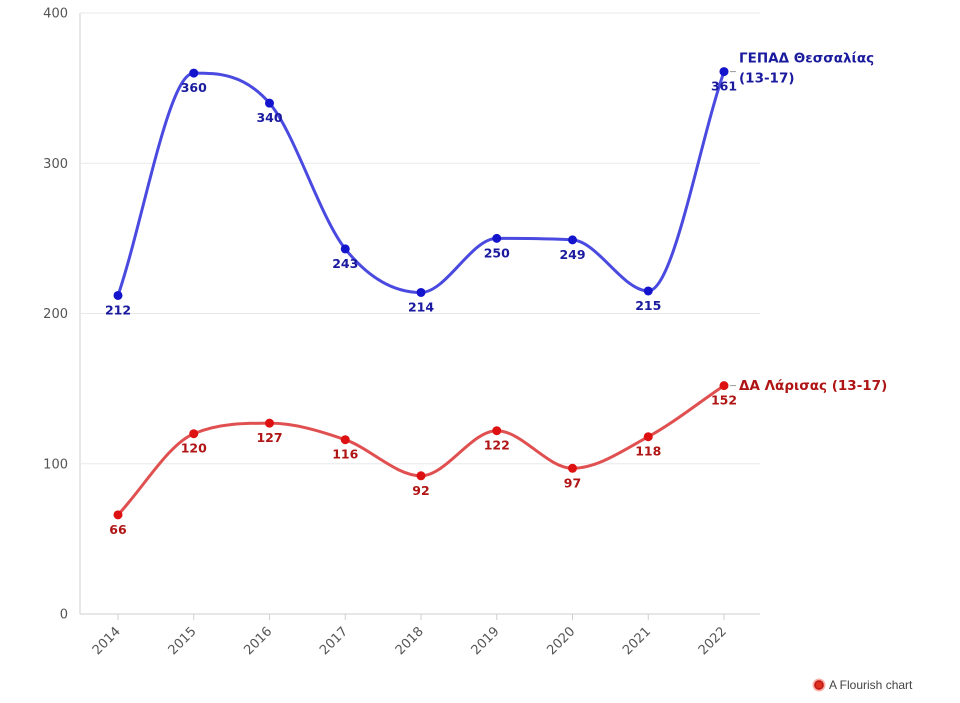 Image resolution: width=960 pixels, height=703 pixels. Describe the element at coordinates (334, 641) in the screenshot. I see `x-tick-label: 2017` at that location.